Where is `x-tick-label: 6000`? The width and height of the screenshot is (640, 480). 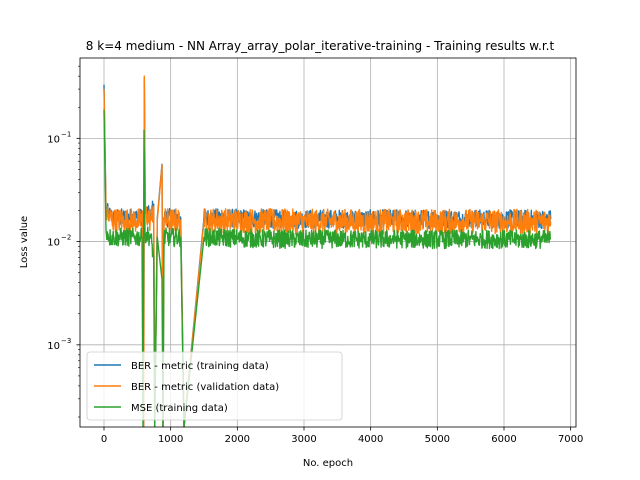
x-tick-label: 6000 is located at coordinates (503, 439).